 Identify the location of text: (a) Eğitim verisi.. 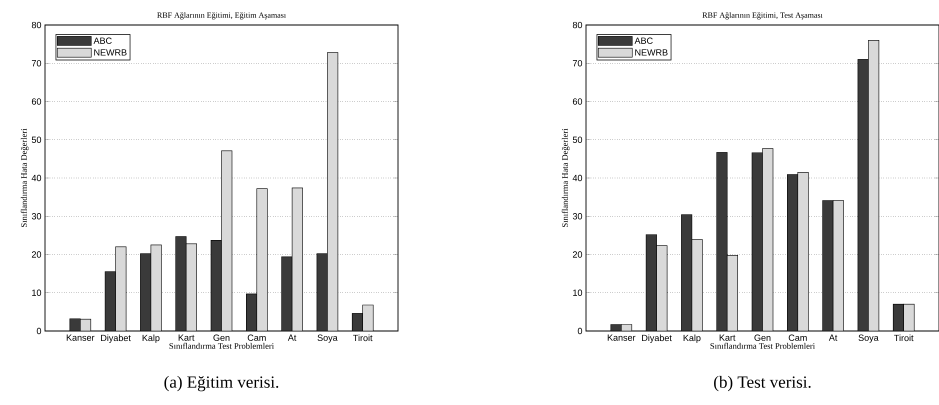
(221, 384).